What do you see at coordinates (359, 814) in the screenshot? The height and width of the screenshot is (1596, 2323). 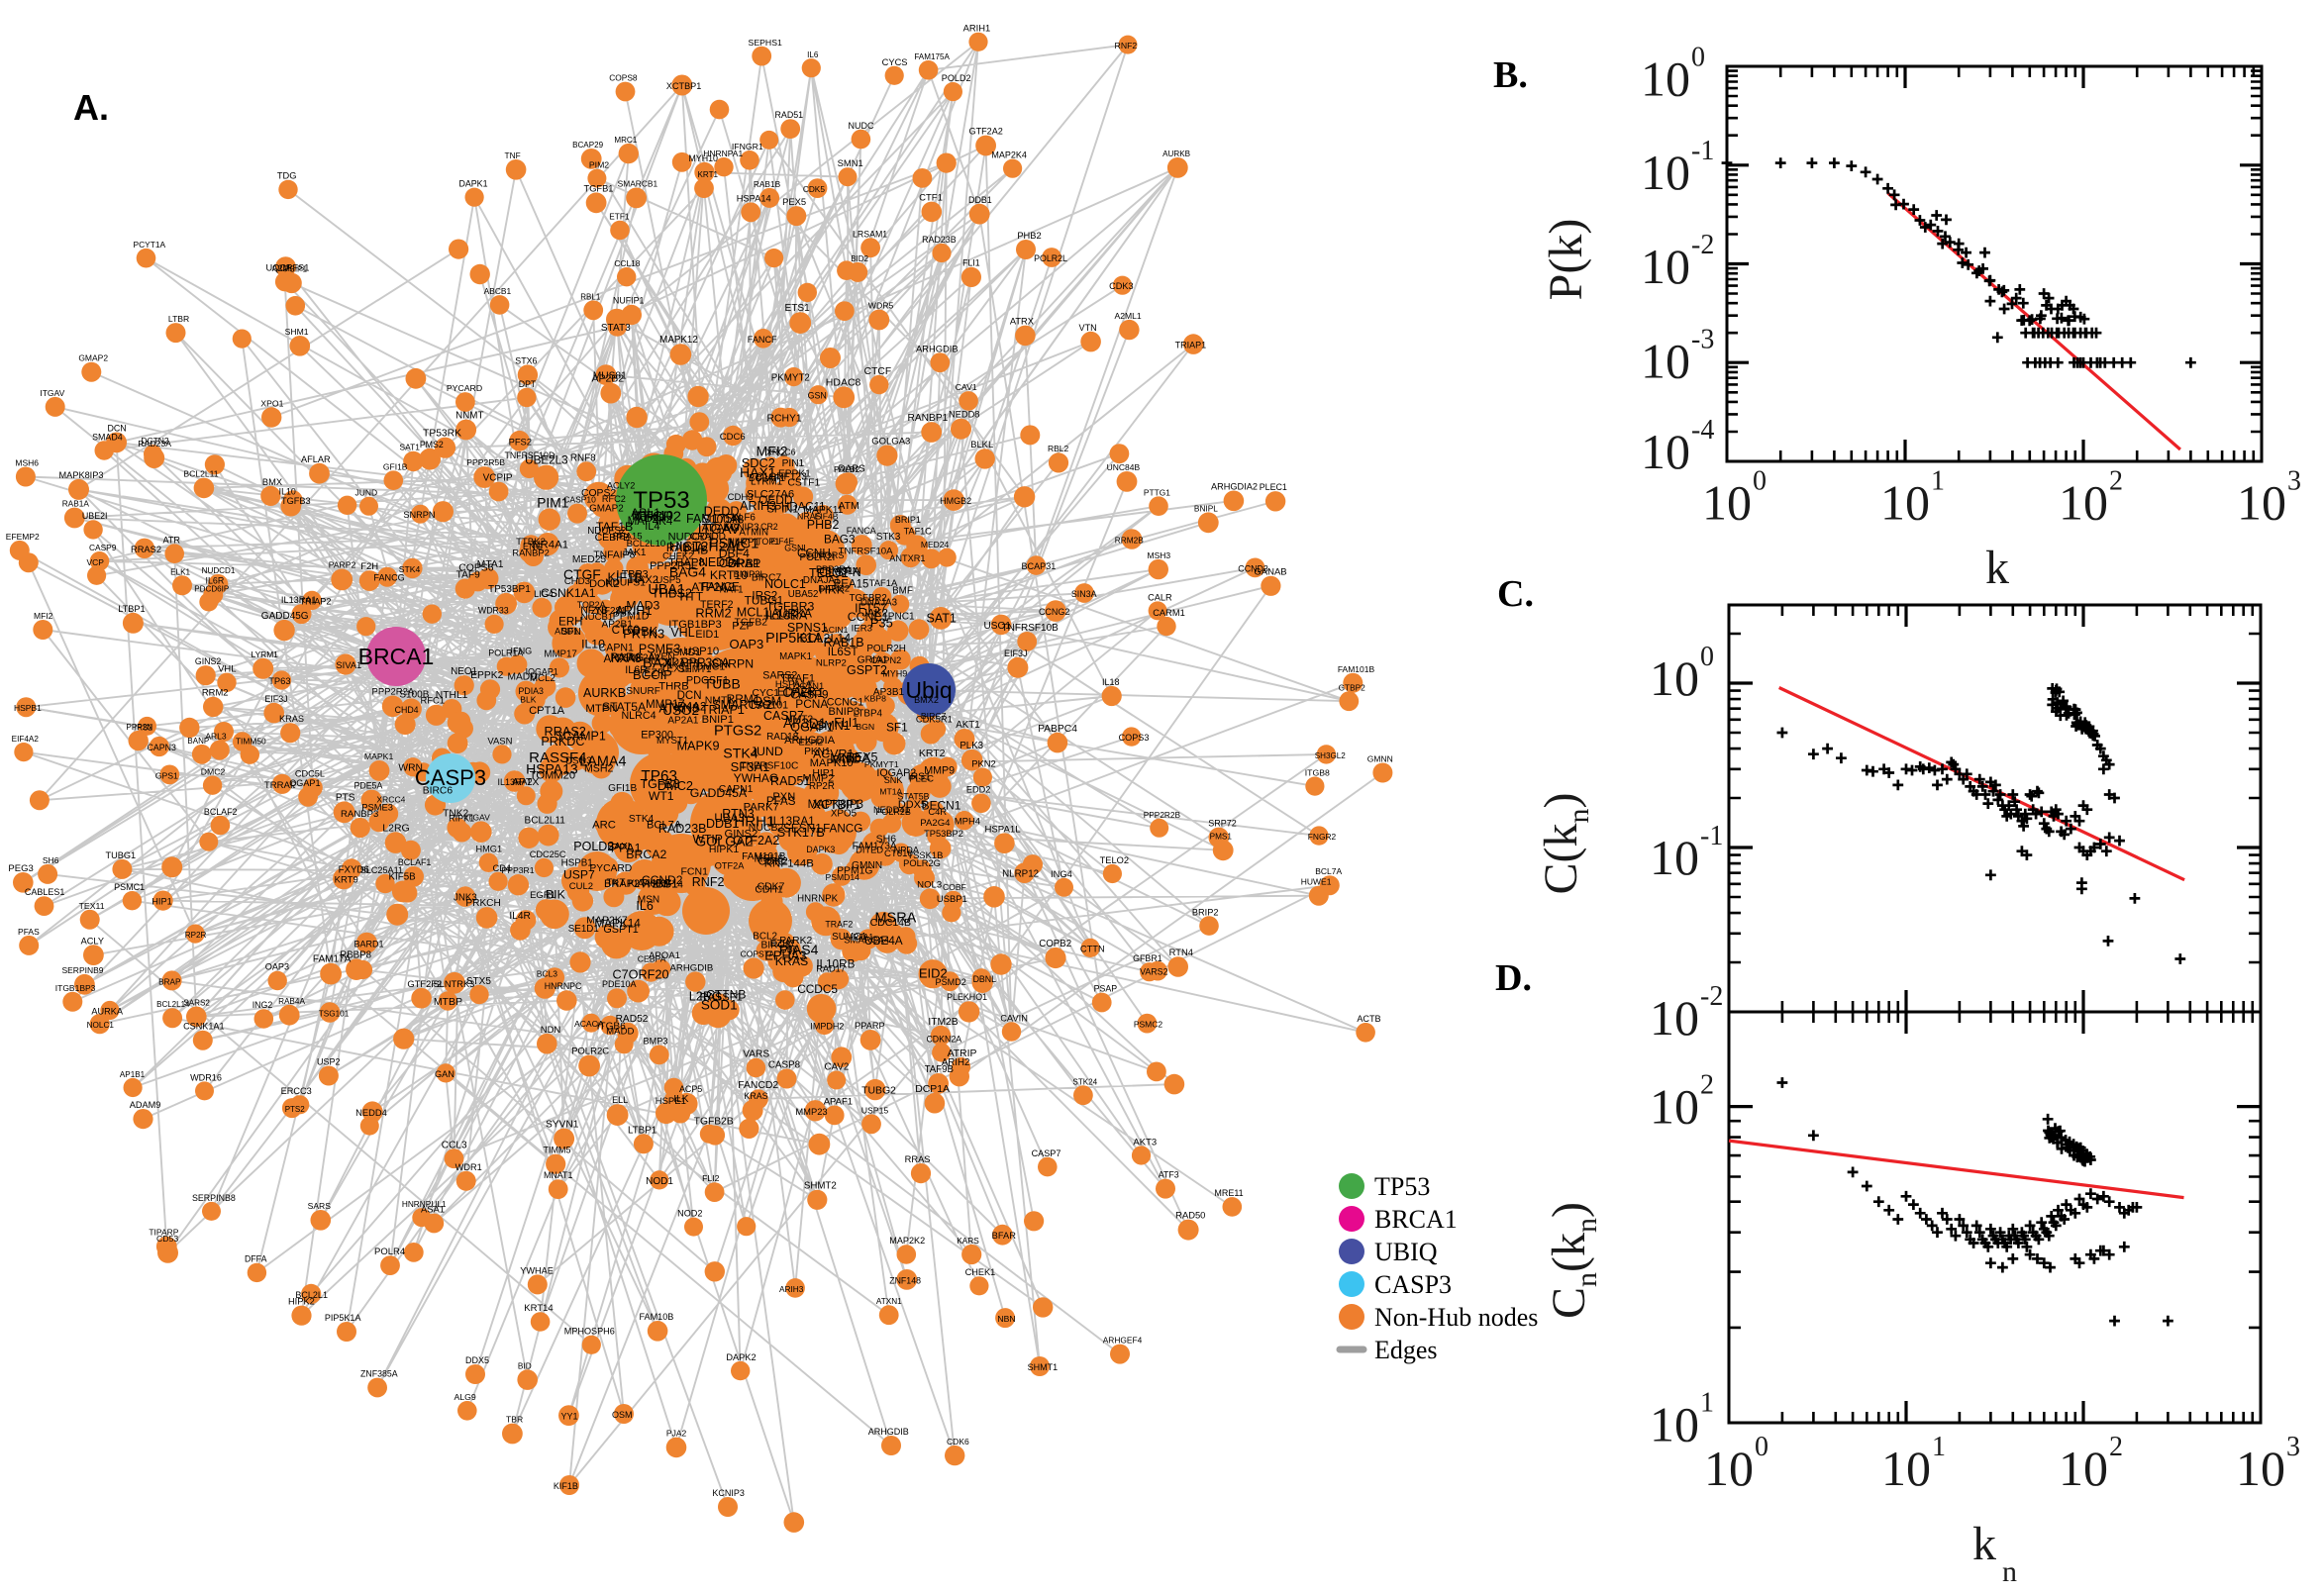 I see `svg-text: RANBP3` at bounding box center [359, 814].